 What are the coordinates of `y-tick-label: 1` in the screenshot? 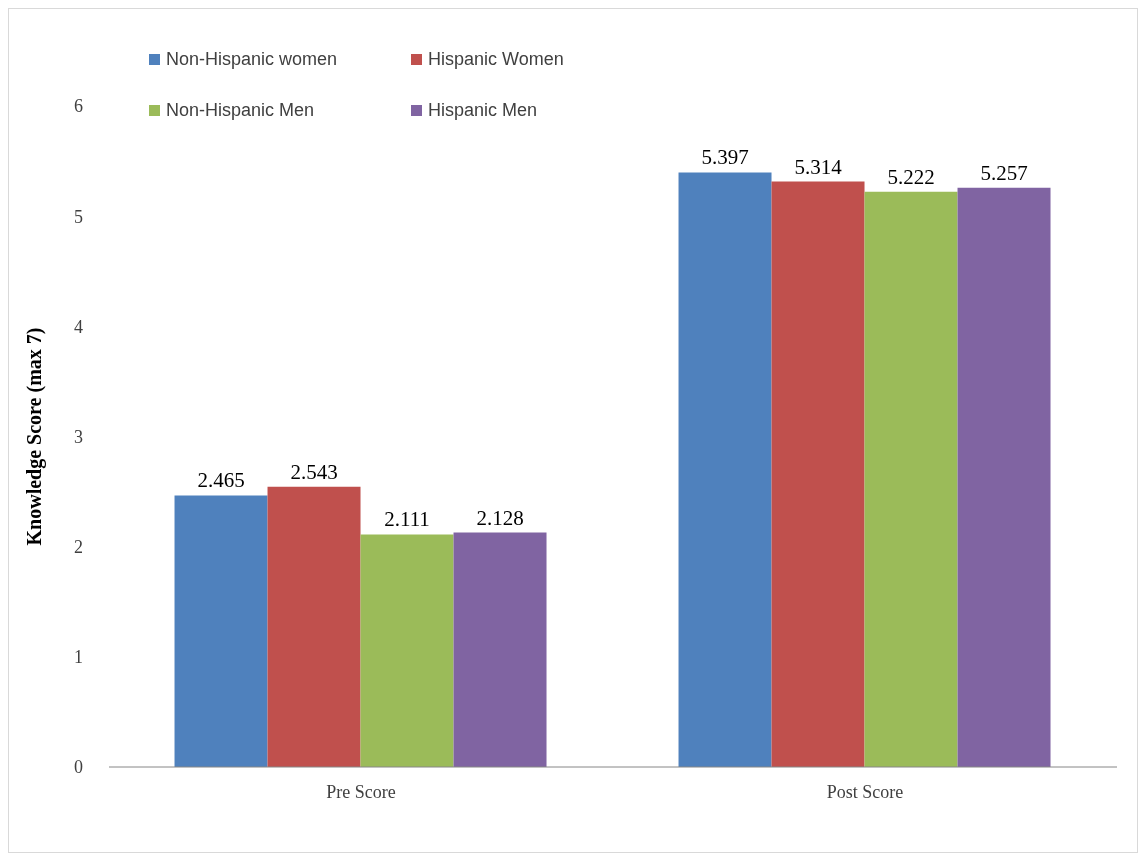 It's located at (78, 657).